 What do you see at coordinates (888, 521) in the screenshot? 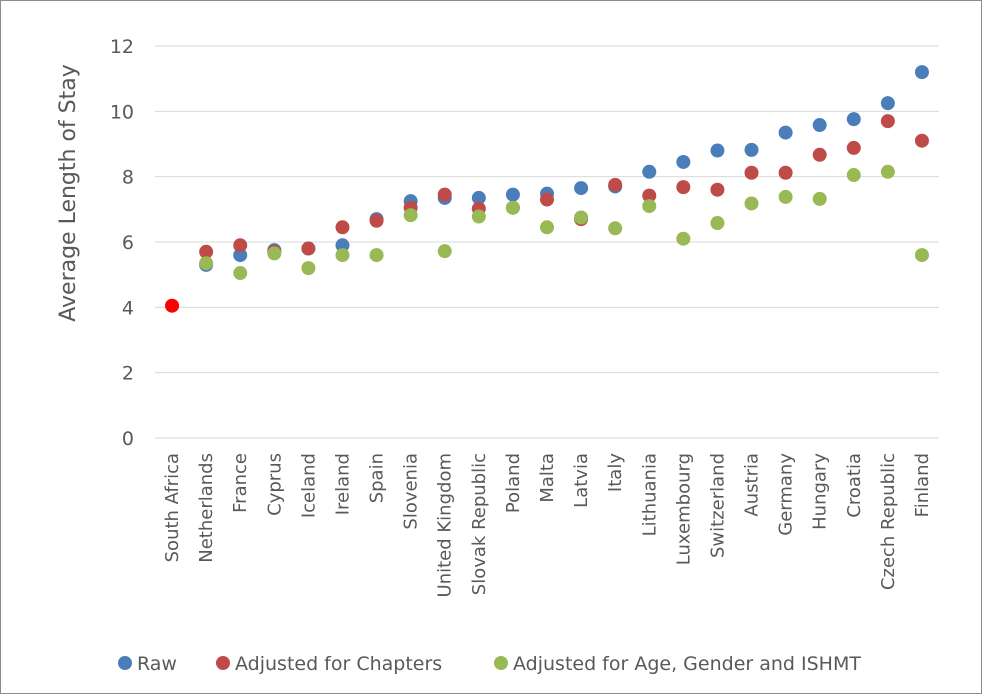
I see `x-category-label: Czech Republic` at bounding box center [888, 521].